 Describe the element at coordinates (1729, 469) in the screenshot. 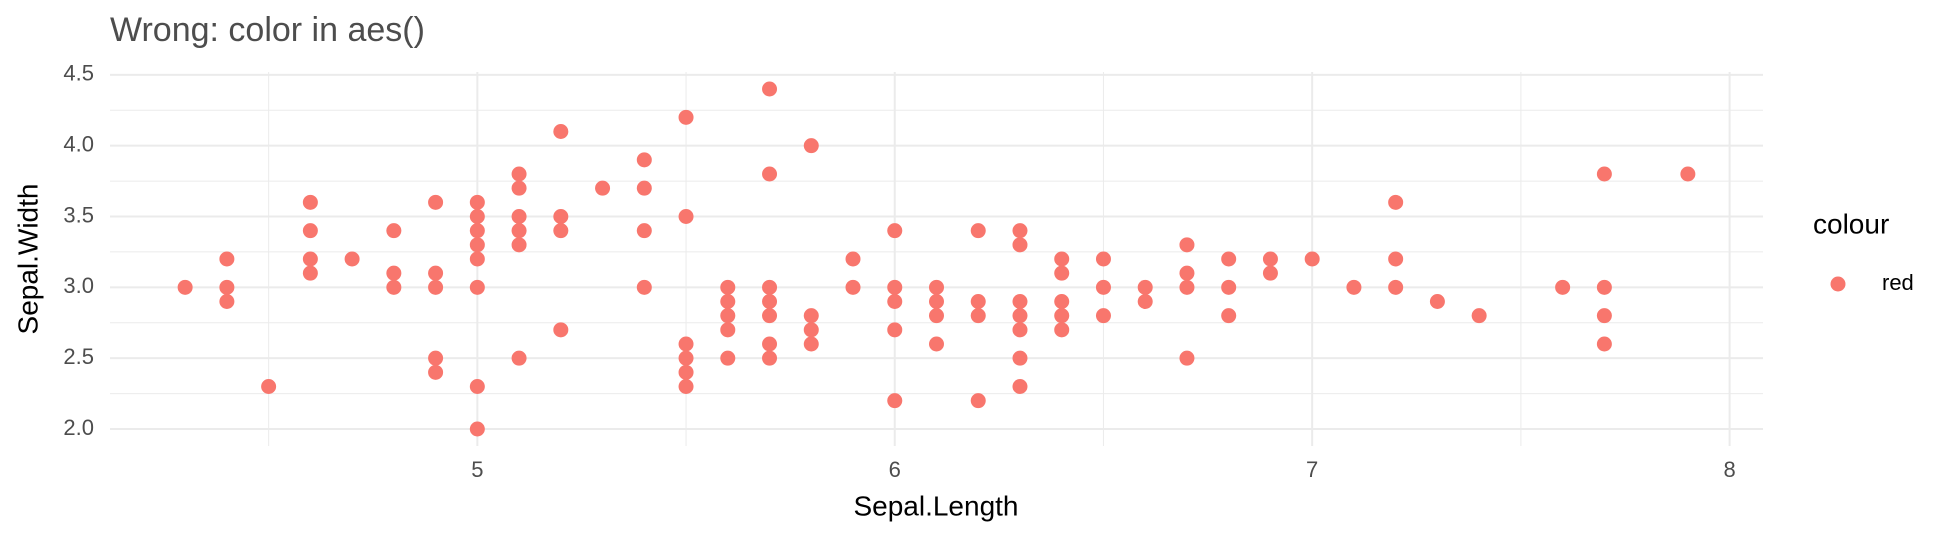

I see `x-tick-label: 8` at that location.